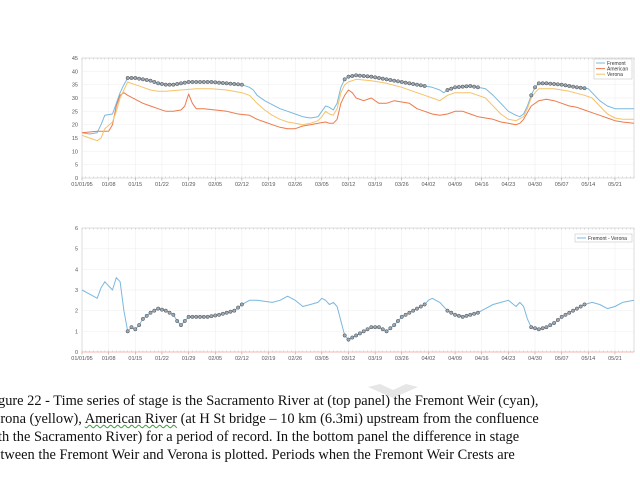 The image size is (640, 480). Describe the element at coordinates (42, 419) in the screenshot. I see `caption-line-2-start: erona (yellow),` at that location.